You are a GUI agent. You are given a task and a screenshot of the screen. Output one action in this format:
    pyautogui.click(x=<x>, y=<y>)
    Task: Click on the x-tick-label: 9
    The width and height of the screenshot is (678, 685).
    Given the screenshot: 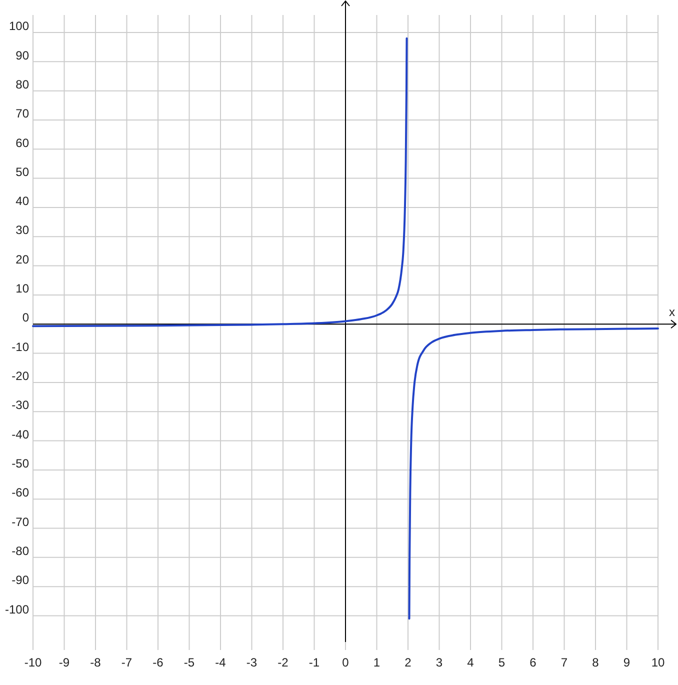 What is the action you would take?
    pyautogui.click(x=626, y=663)
    